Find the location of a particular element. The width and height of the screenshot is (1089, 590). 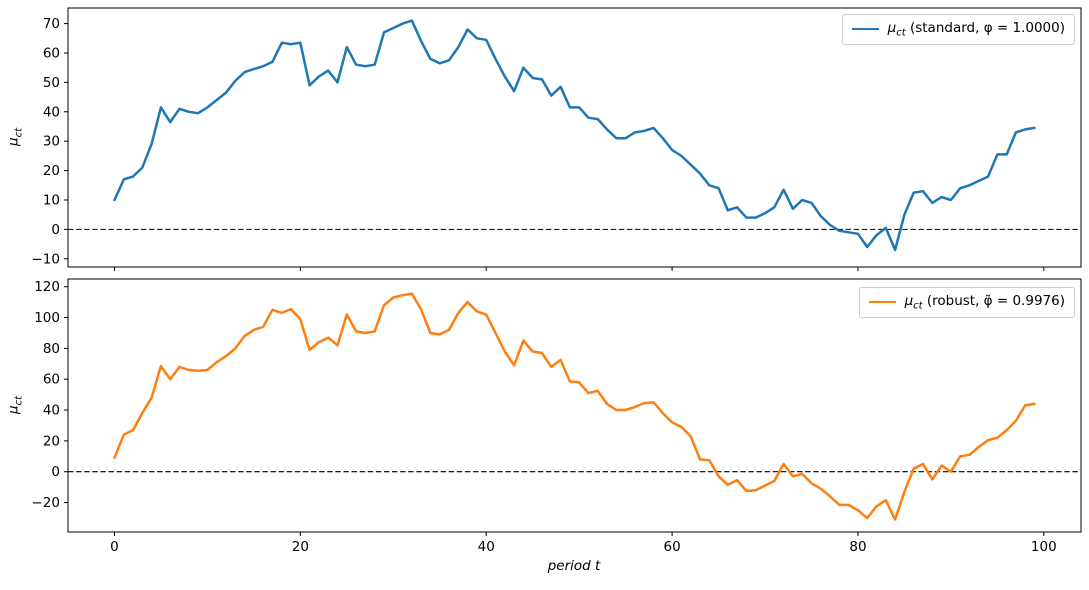

x-tick-label: 80 is located at coordinates (857, 547).